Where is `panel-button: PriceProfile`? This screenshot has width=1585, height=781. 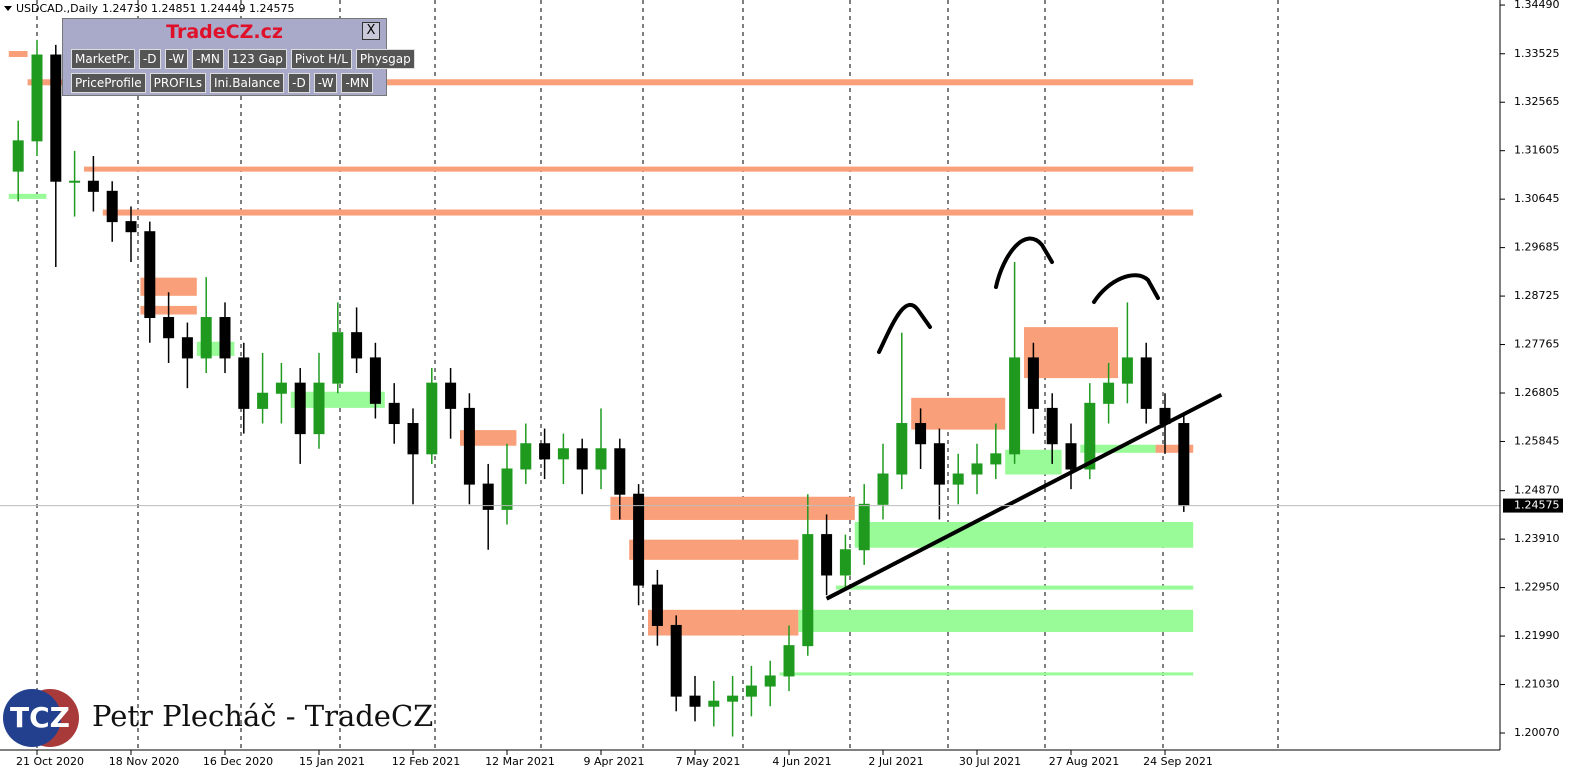
panel-button: PriceProfile is located at coordinates (108, 83).